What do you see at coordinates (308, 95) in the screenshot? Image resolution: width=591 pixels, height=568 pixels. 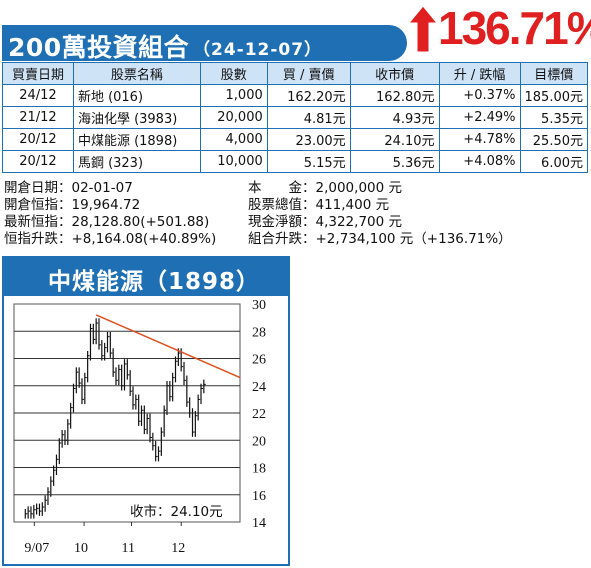 I see `cell-price: 162.20元` at bounding box center [308, 95].